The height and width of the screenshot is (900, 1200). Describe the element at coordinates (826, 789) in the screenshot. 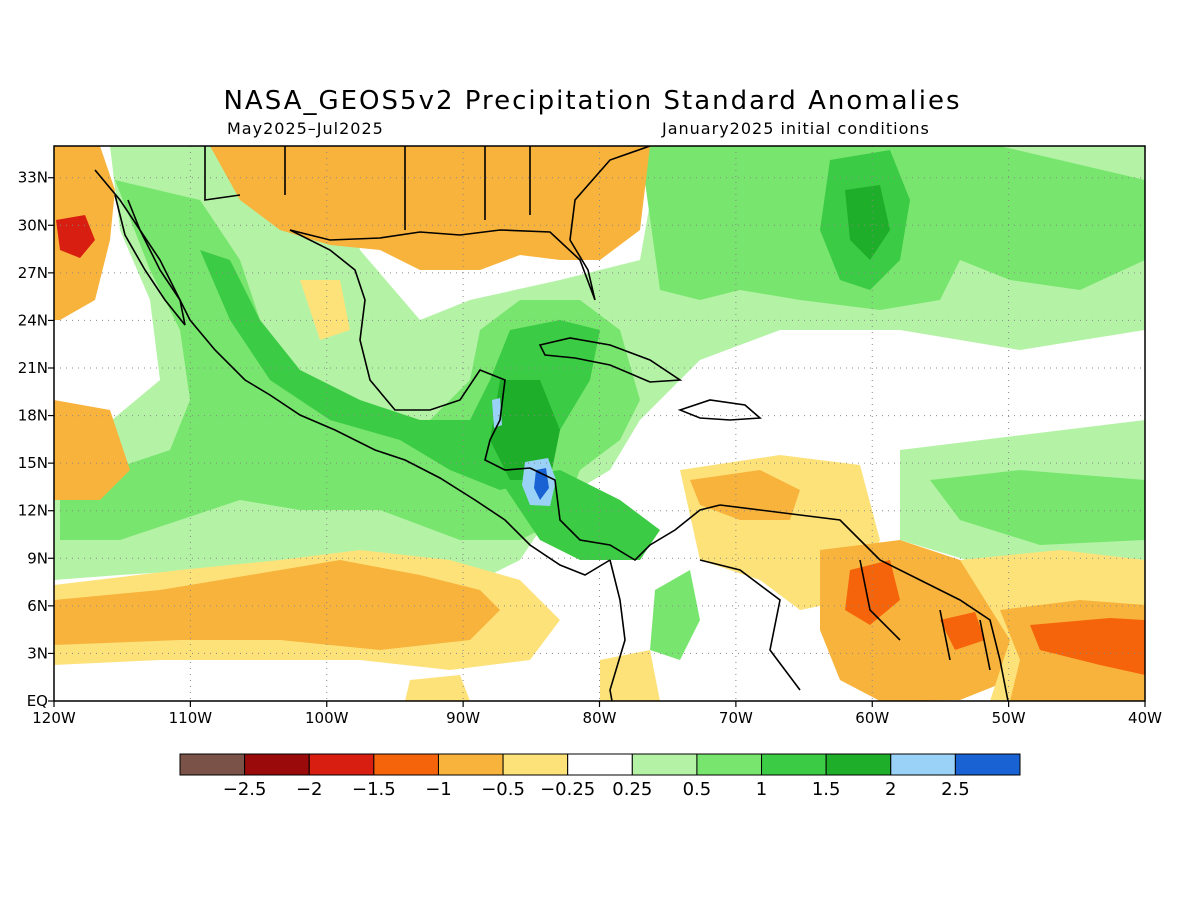

I see `colorbar-label: 1.5` at that location.